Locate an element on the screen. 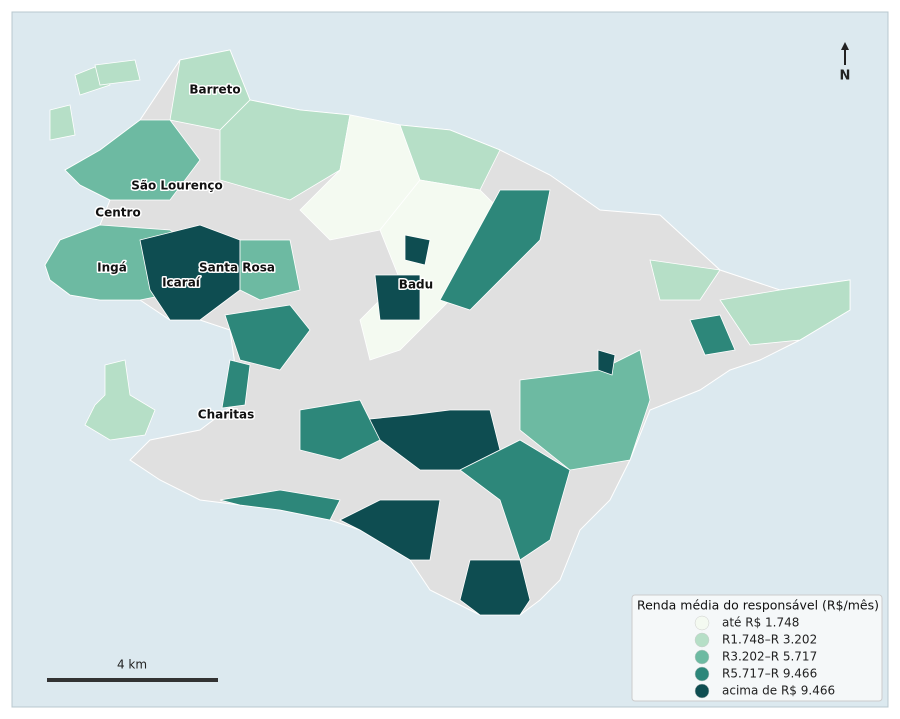 The width and height of the screenshot is (900, 719). north-label: N is located at coordinates (845, 76).